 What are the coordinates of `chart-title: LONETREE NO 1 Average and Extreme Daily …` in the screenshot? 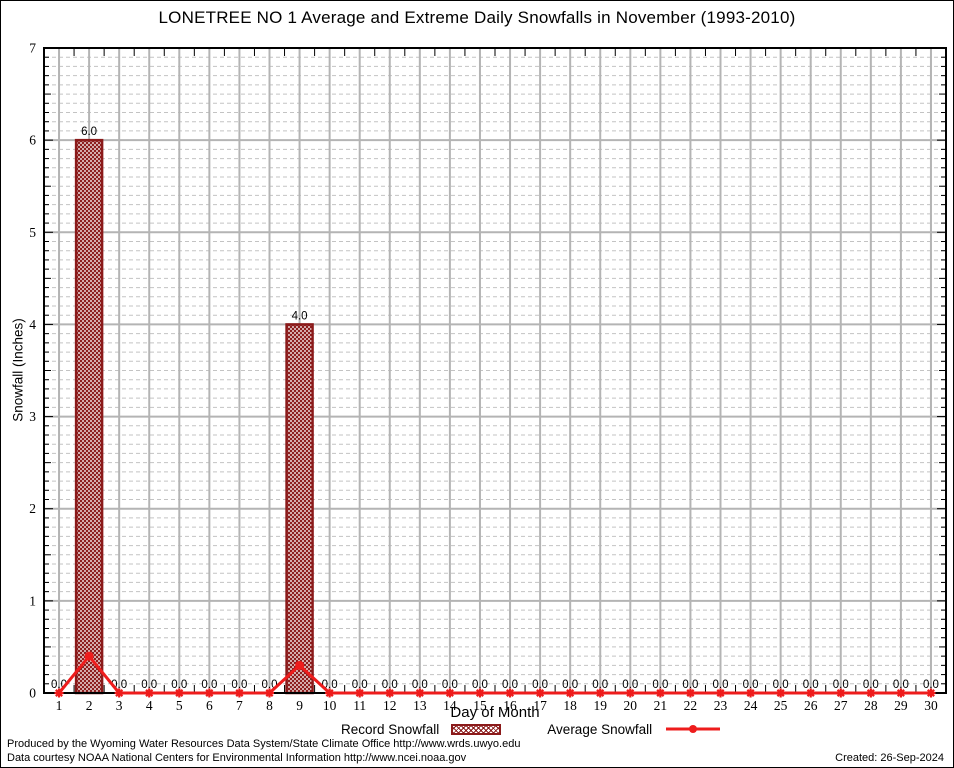 It's located at (477, 17).